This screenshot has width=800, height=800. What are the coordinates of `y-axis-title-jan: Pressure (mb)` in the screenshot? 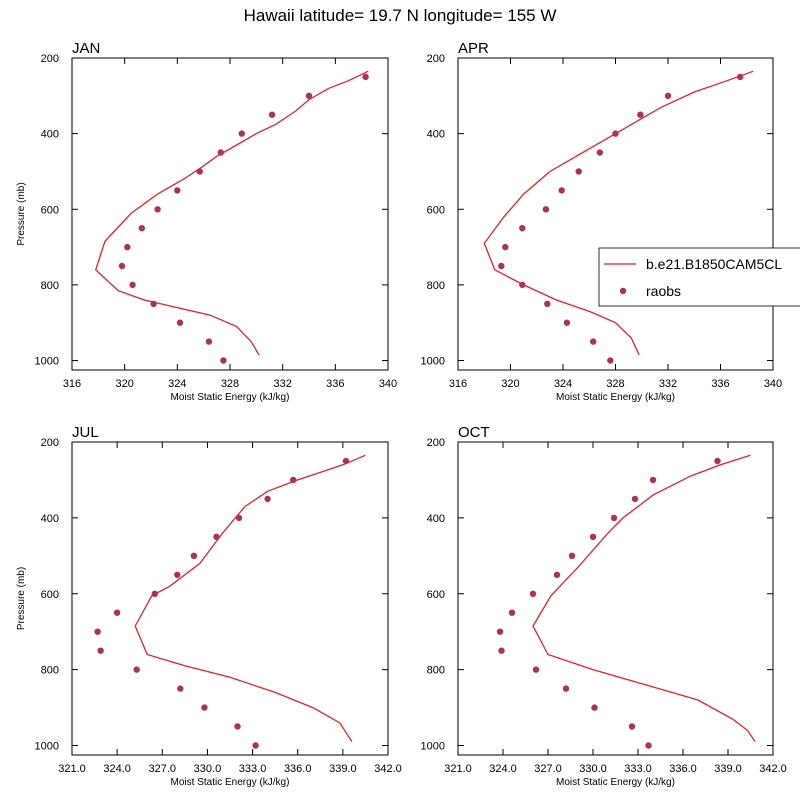 It's located at (21, 213).